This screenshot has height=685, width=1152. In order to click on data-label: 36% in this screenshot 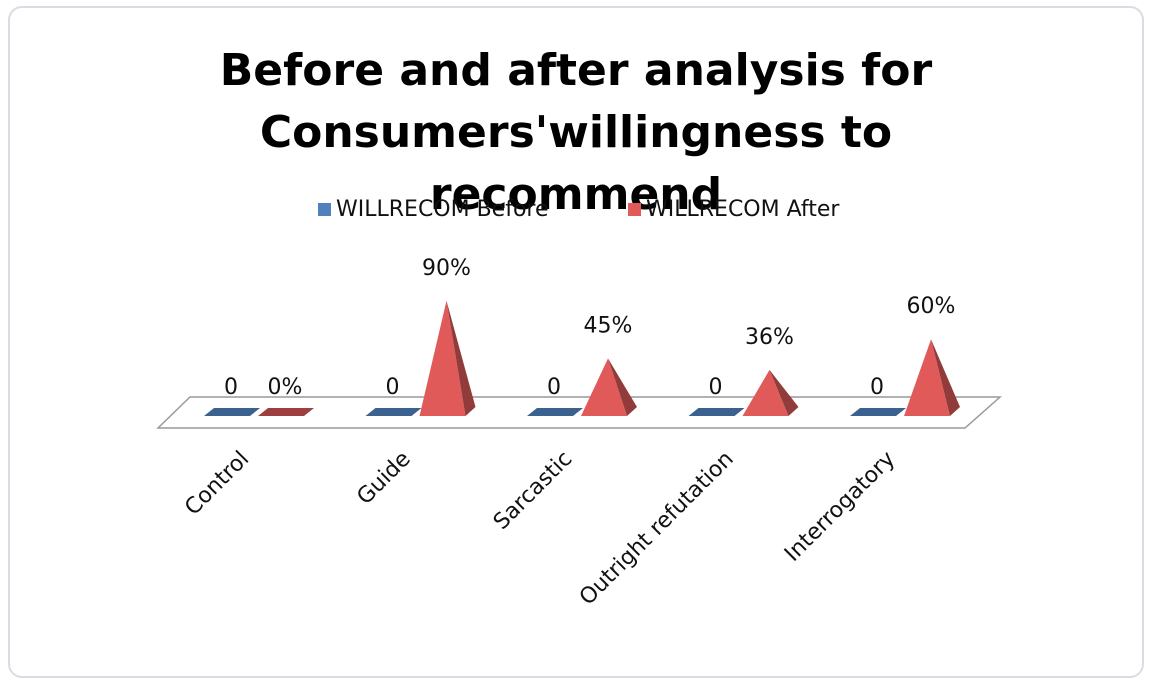, I will do `click(769, 337)`.